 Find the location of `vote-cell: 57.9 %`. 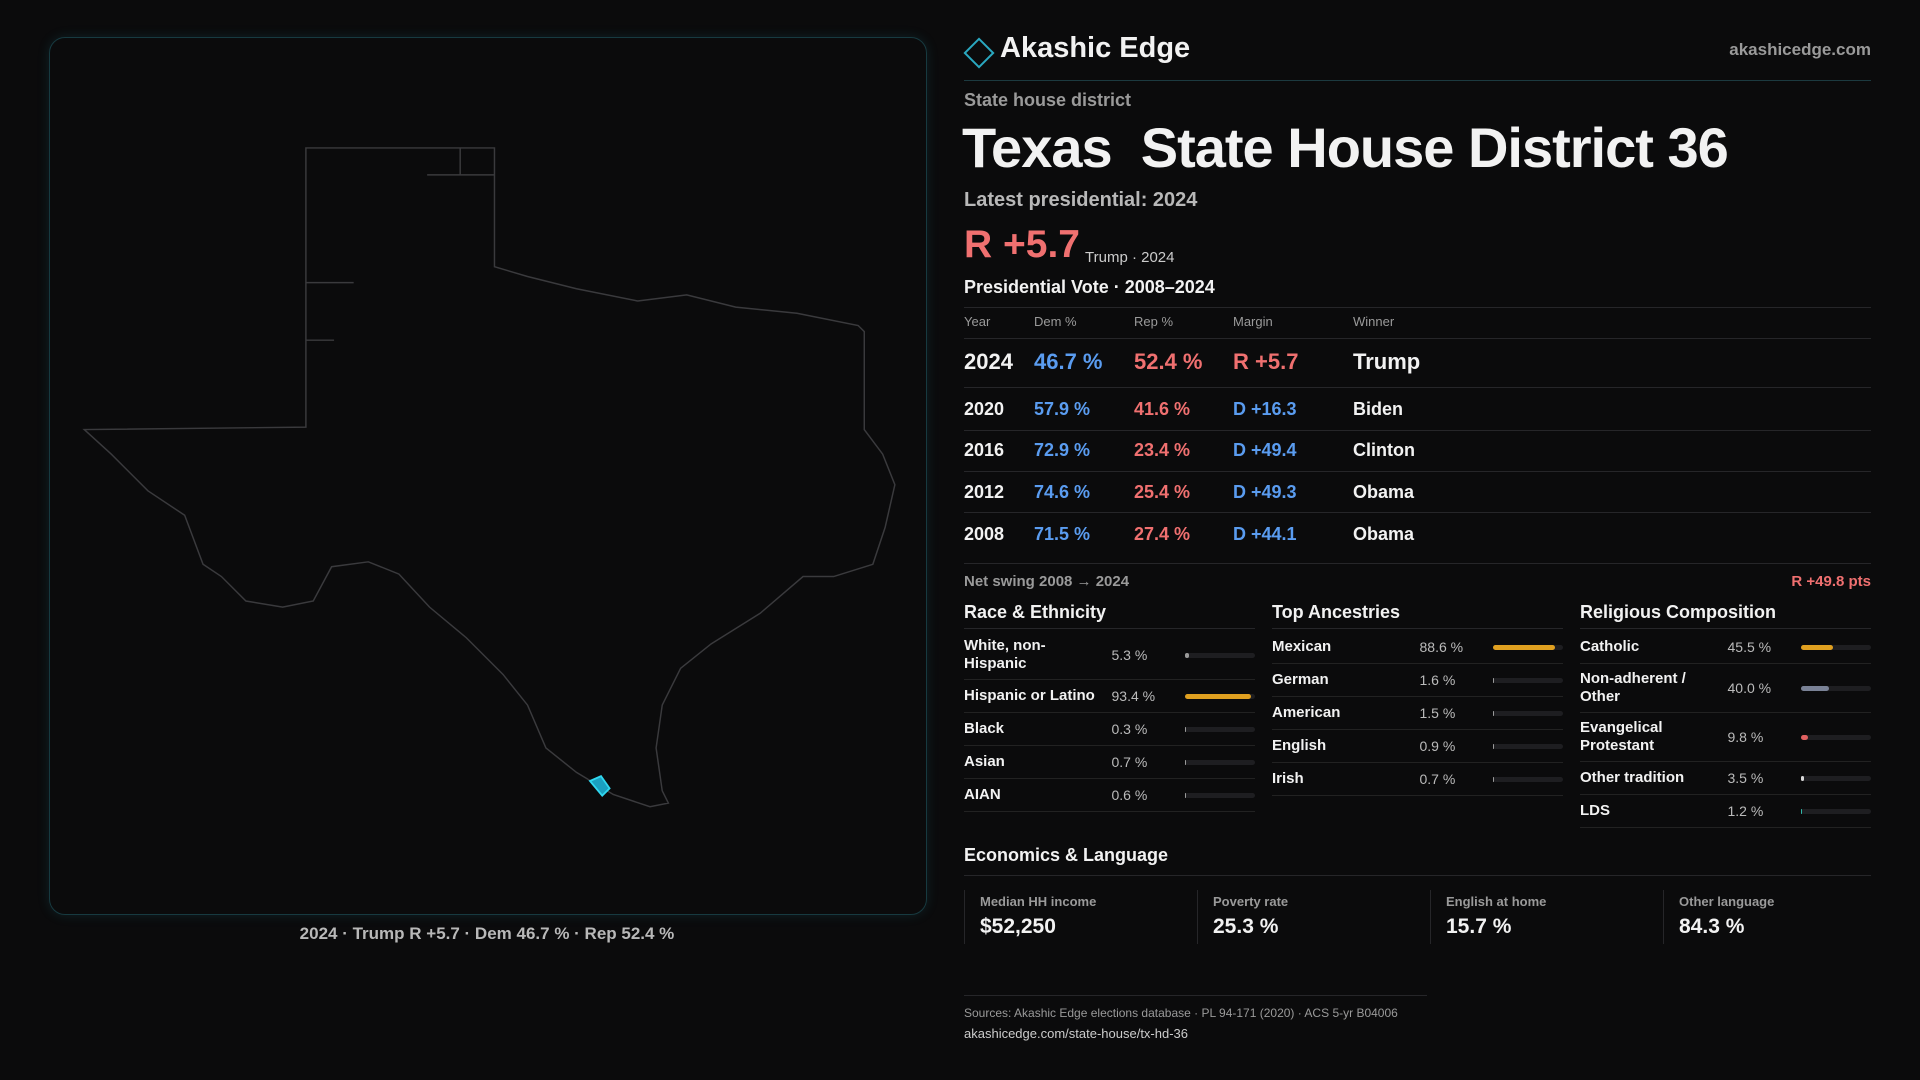

vote-cell: 57.9 % is located at coordinates (1062, 409).